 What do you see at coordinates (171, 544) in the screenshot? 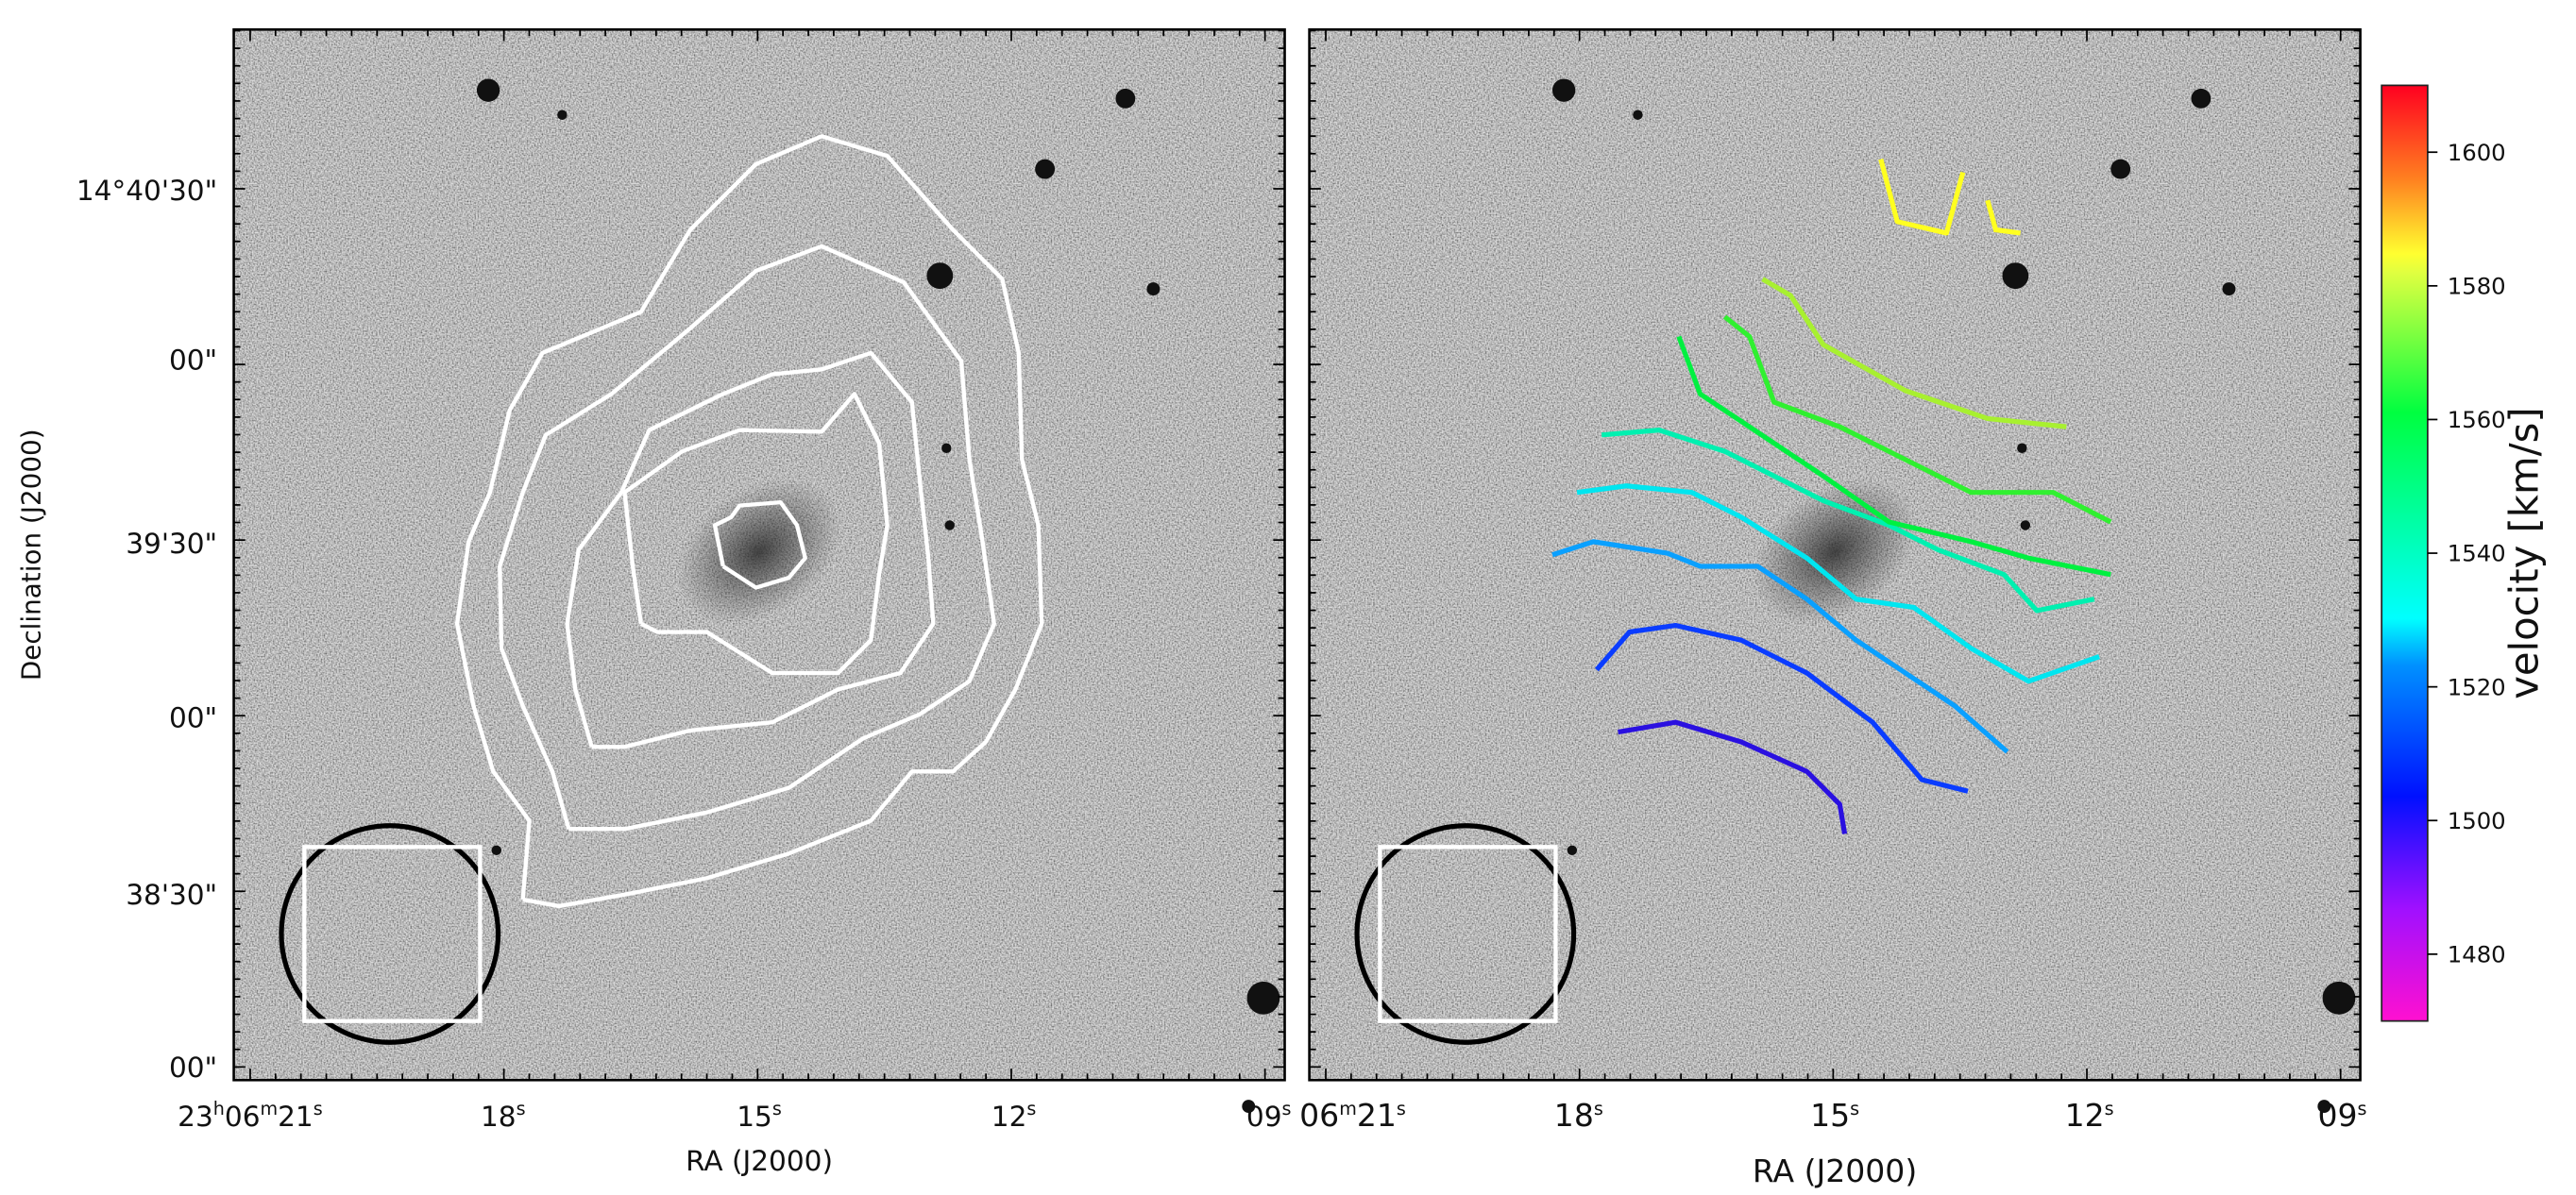
I see `y-tick-label: 39'30"` at bounding box center [171, 544].